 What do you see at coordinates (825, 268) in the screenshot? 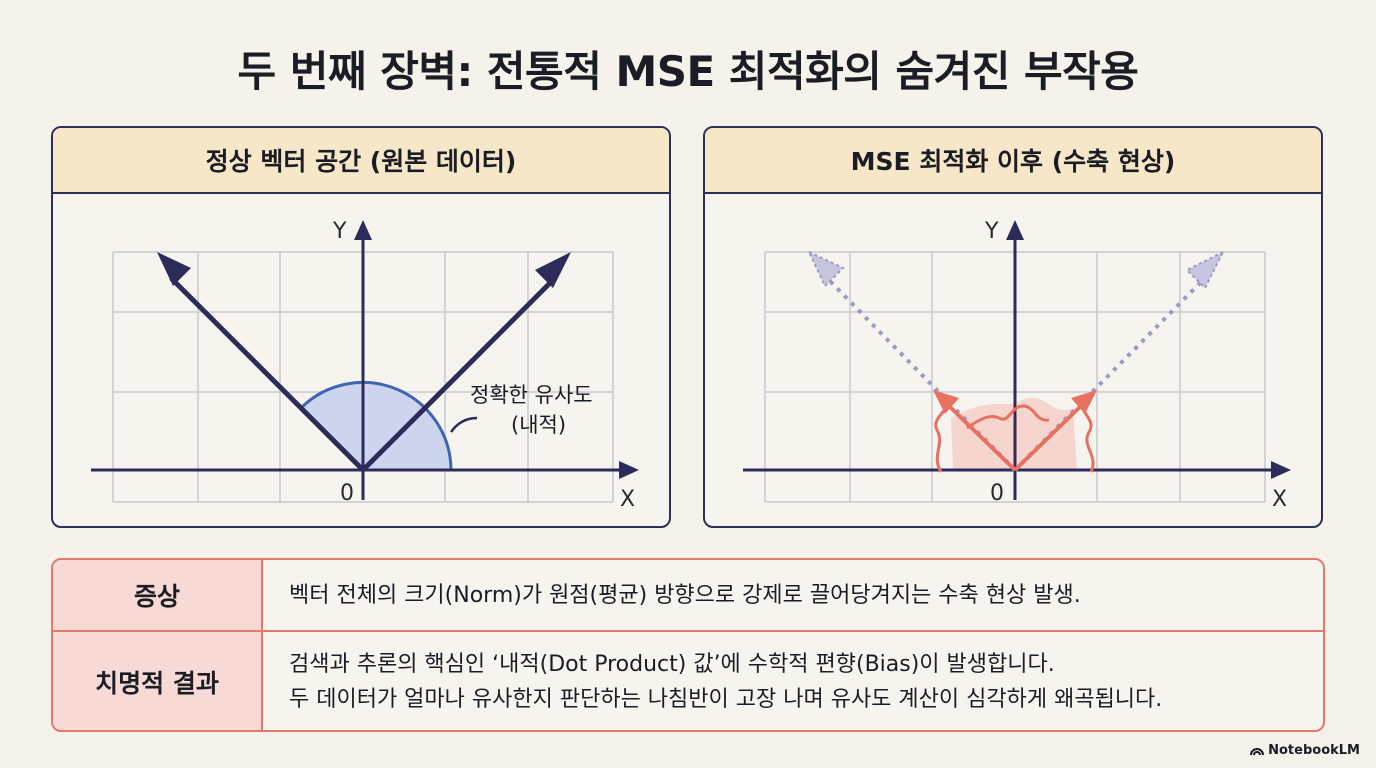
I see `original-vector-a-ghost-arrowhead` at bounding box center [825, 268].